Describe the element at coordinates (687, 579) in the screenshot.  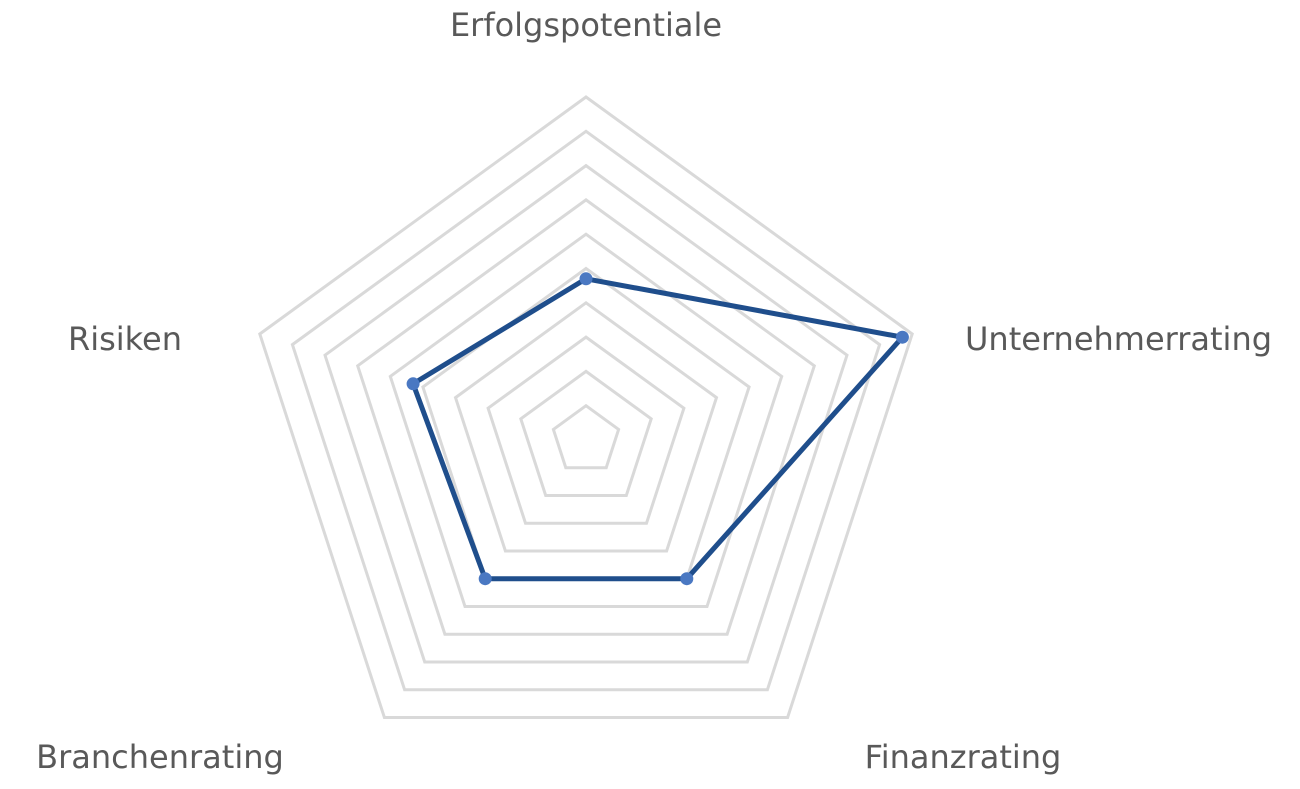
I see `data-point-finanzrating` at that location.